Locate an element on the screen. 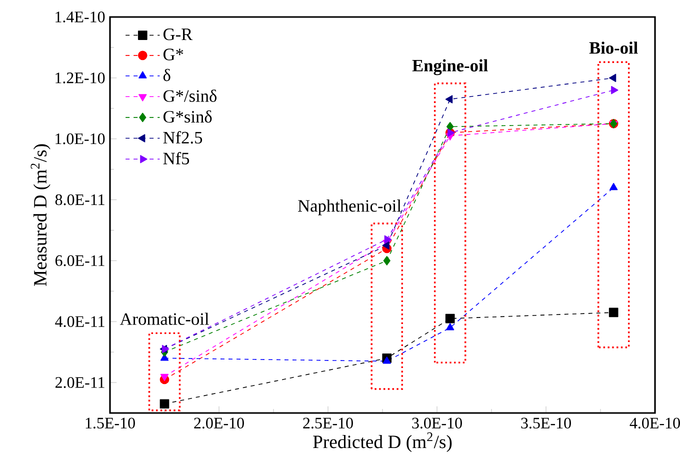 The image size is (680, 470). x-tick-label: 3.0E-10 is located at coordinates (437, 423).